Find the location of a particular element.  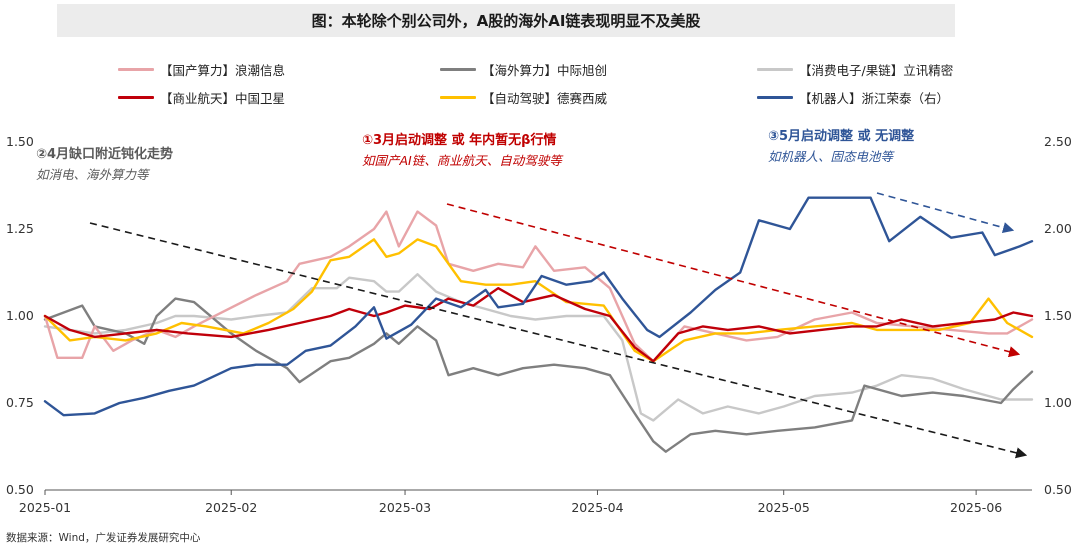

annotation-april-gap-title: ②4月缺口附近钝化走势 is located at coordinates (105, 154).